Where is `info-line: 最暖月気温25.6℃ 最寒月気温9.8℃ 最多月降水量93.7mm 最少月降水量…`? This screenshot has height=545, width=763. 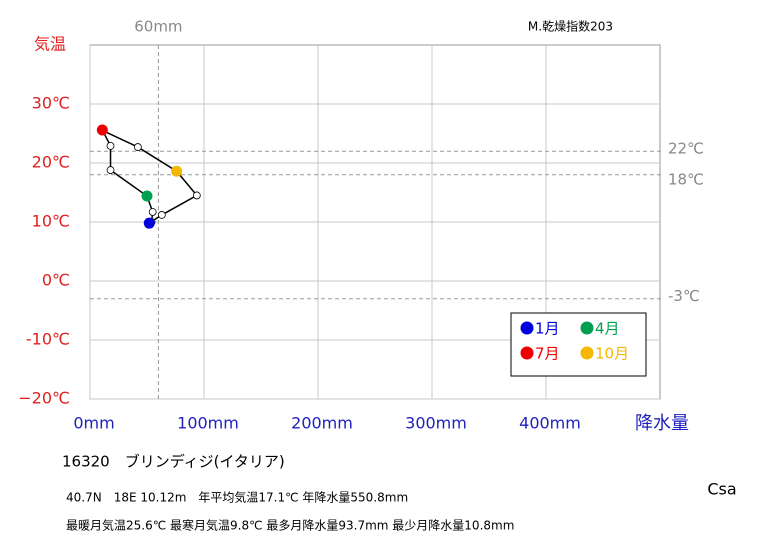 info-line: 最暖月気温25.6℃ 最寒月気温9.8℃ 最多月降水量93.7mm 最少月降水量… is located at coordinates (290, 525).